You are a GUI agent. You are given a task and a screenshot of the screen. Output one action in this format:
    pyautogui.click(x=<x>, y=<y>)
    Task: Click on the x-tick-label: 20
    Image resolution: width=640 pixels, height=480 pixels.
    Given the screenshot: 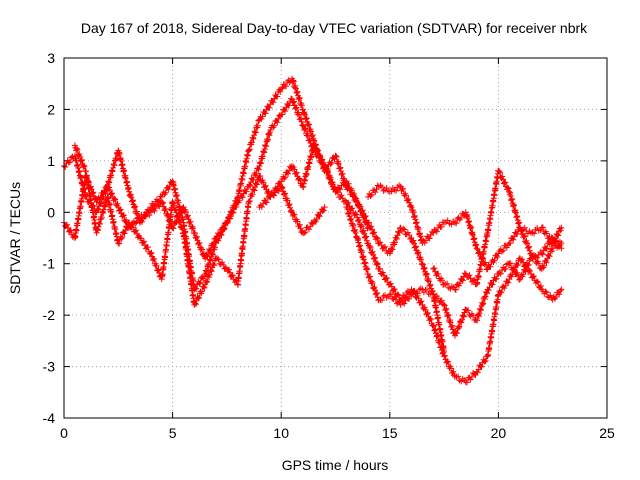 What is the action you would take?
    pyautogui.click(x=499, y=433)
    